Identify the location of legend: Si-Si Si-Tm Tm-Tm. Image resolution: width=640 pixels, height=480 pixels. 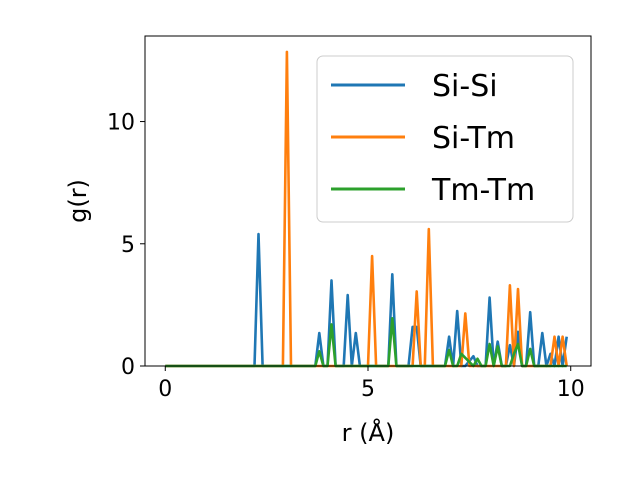
(445, 139).